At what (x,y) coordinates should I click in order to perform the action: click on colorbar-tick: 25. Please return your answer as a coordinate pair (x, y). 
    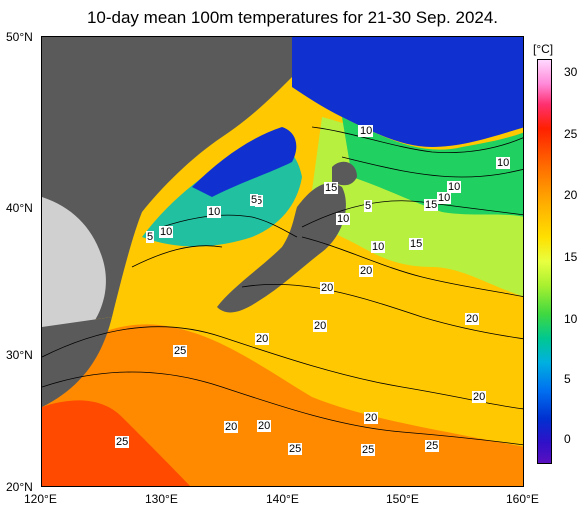
    Looking at the image, I should click on (571, 134).